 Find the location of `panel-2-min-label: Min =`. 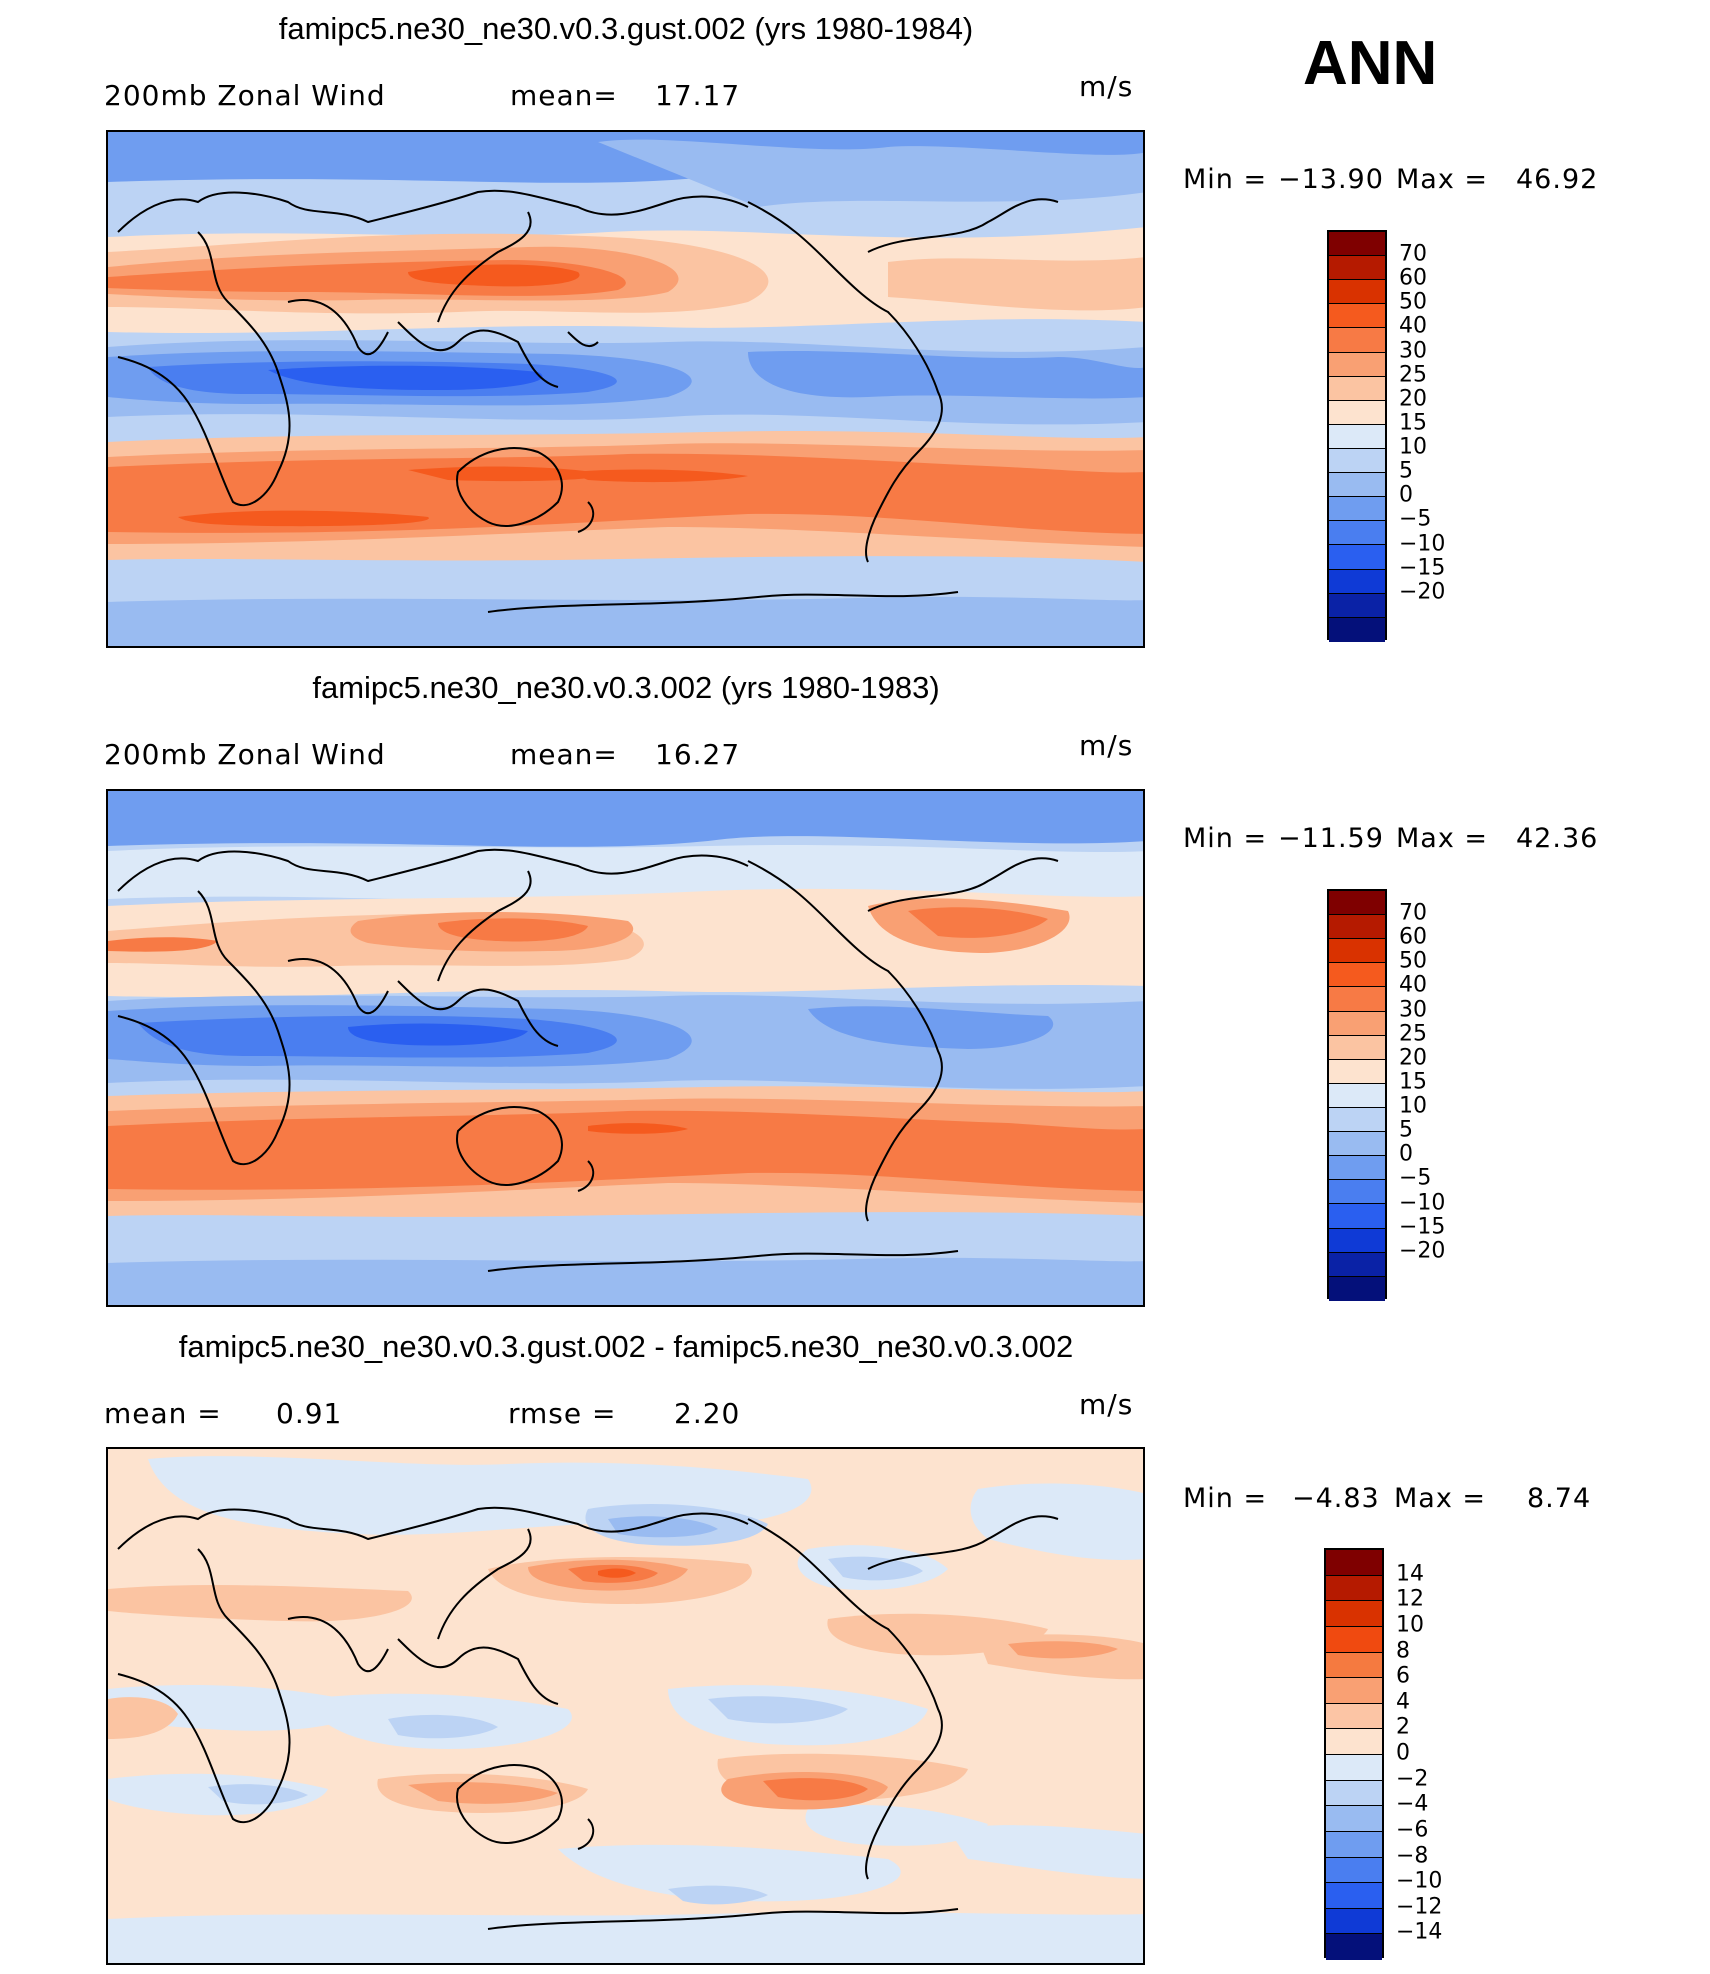

panel-2-min-label: Min = is located at coordinates (1225, 838).